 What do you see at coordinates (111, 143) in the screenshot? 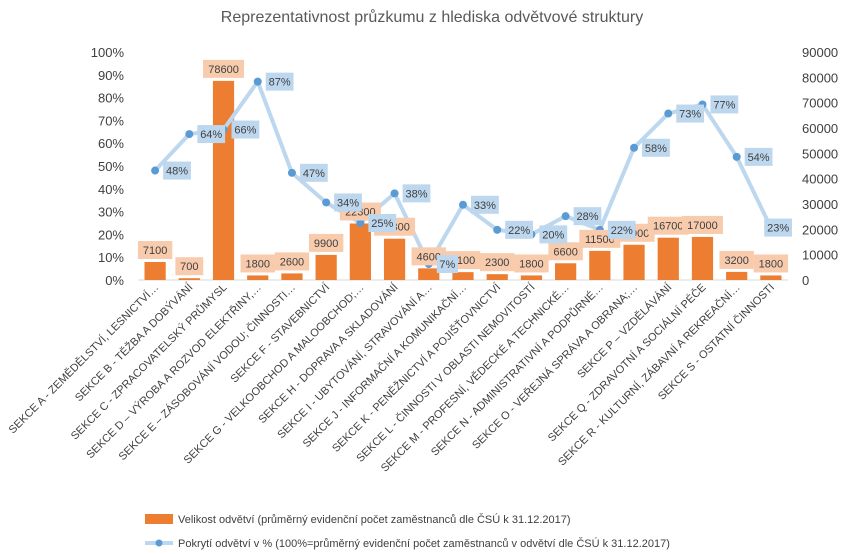
I see `left-tick-label: 60%` at bounding box center [111, 143].